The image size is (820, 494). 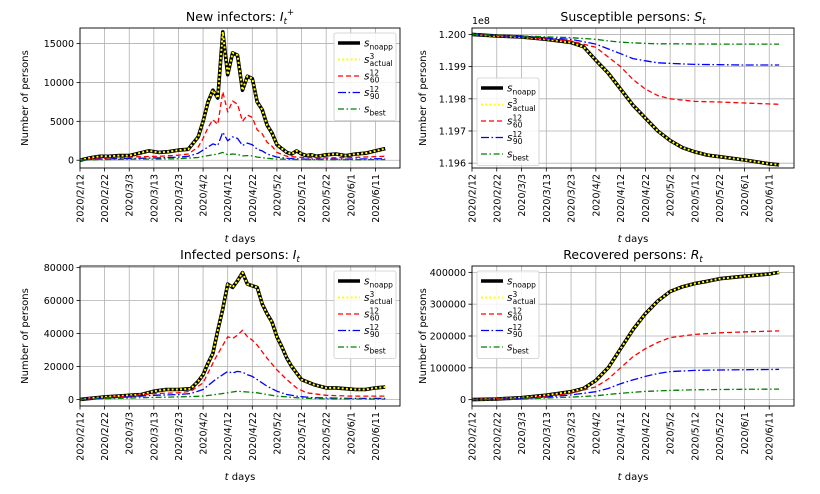 What do you see at coordinates (59, 301) in the screenshot?
I see `y-tick-label: 60000` at bounding box center [59, 301].